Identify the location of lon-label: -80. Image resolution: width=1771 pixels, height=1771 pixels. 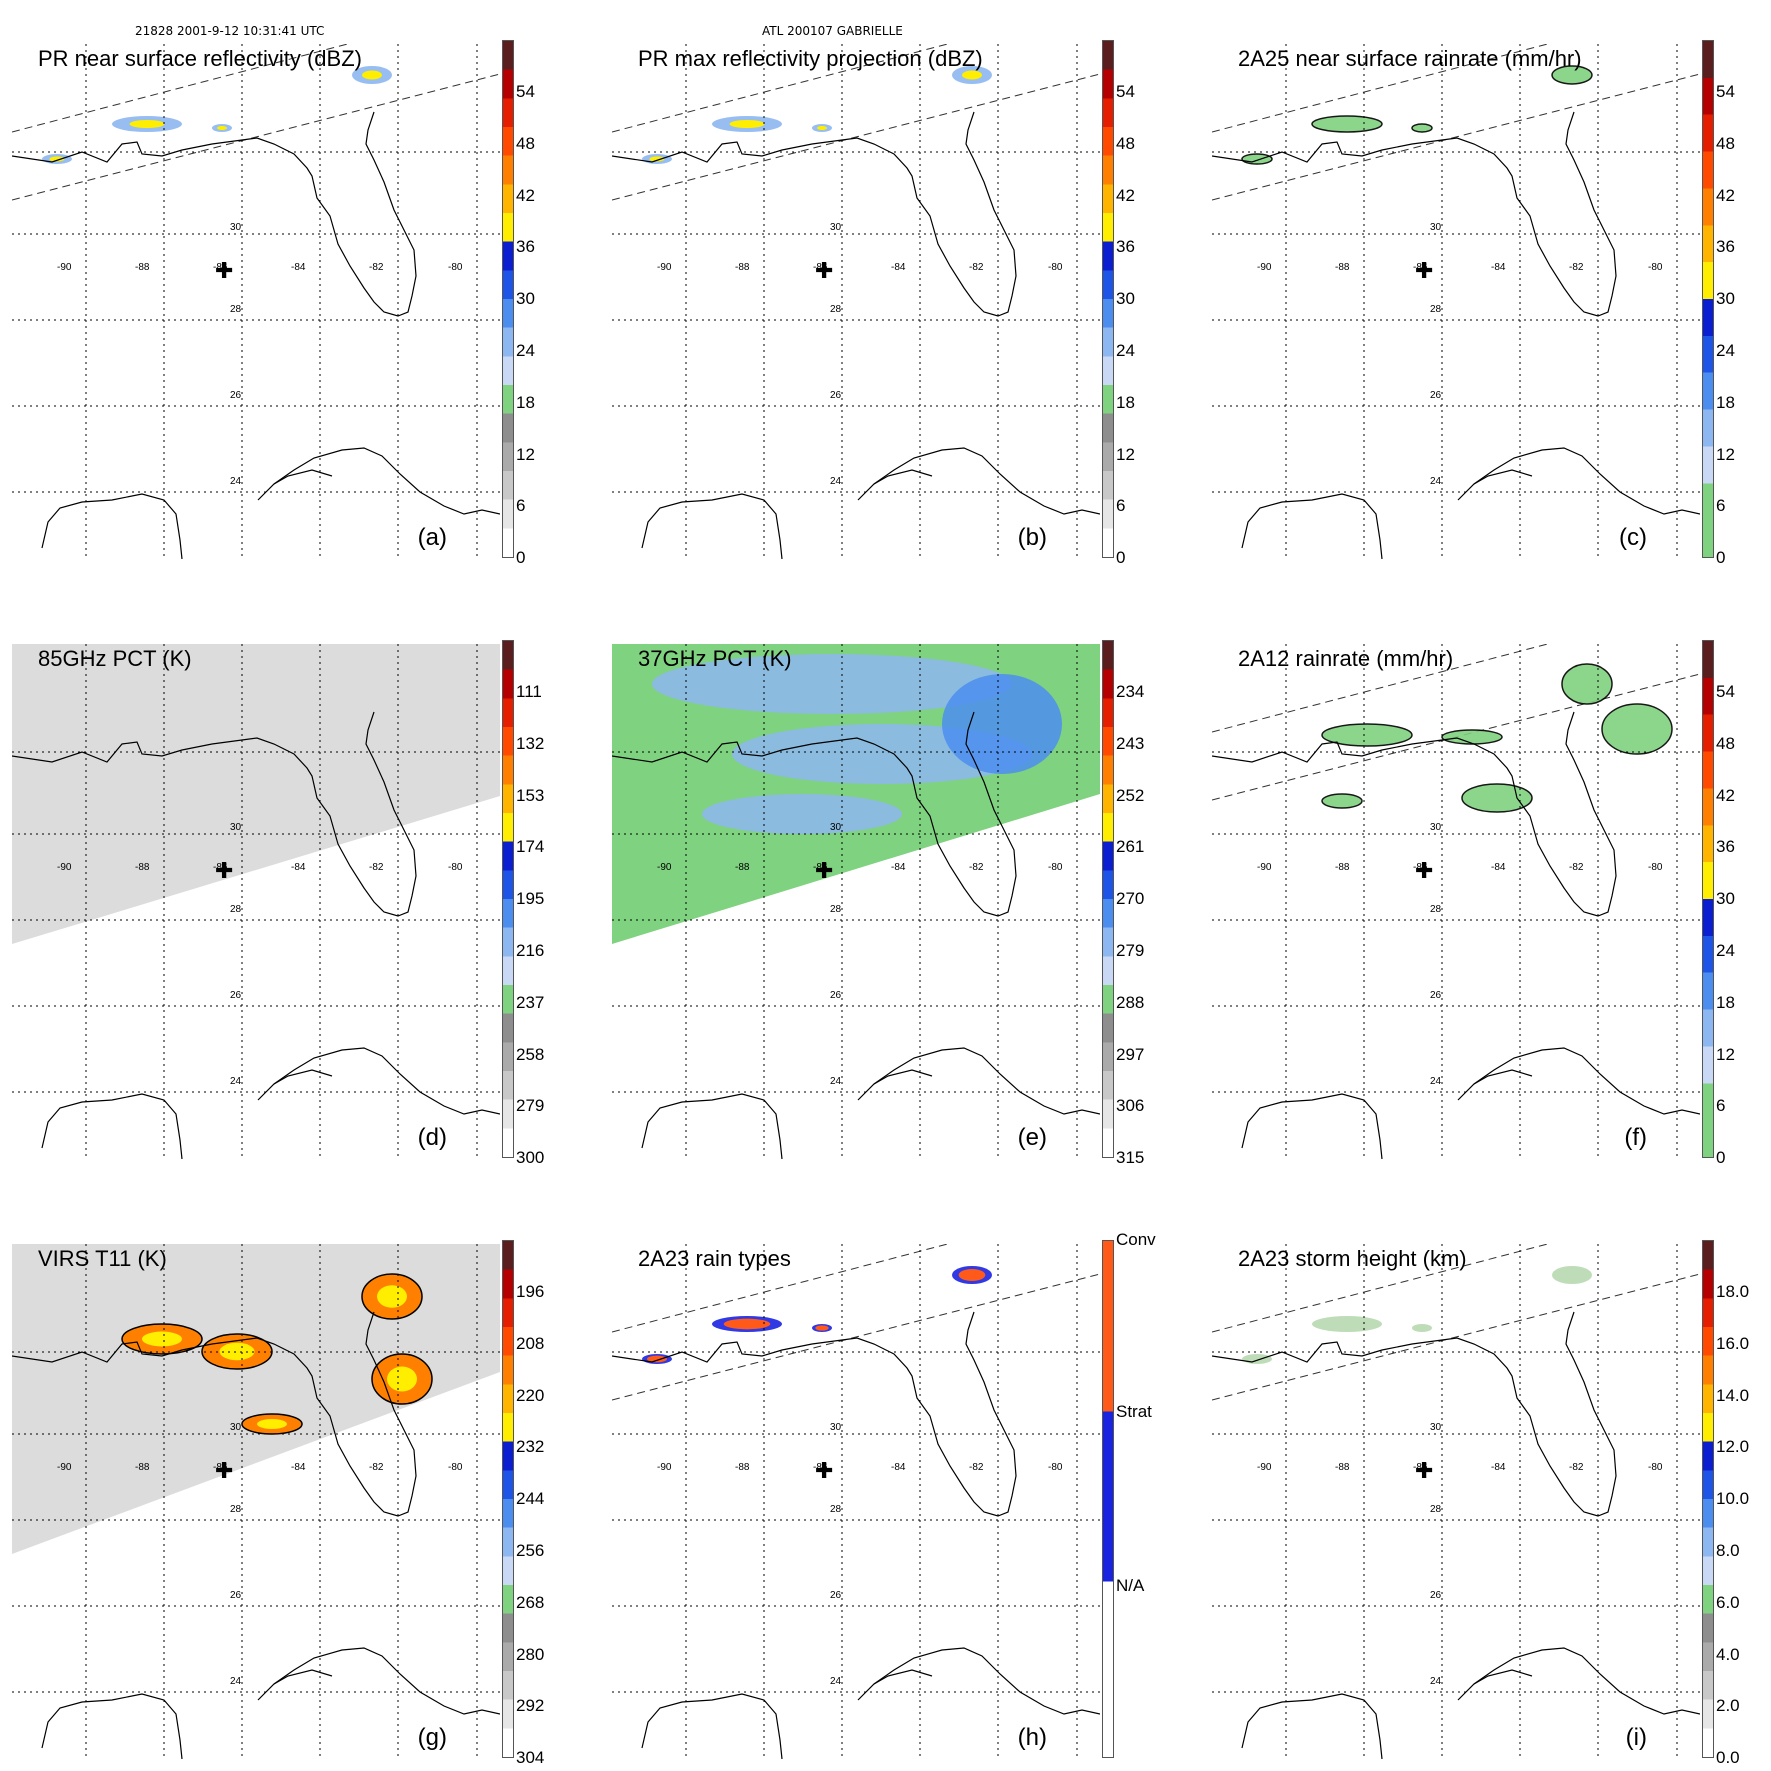
(1655, 867).